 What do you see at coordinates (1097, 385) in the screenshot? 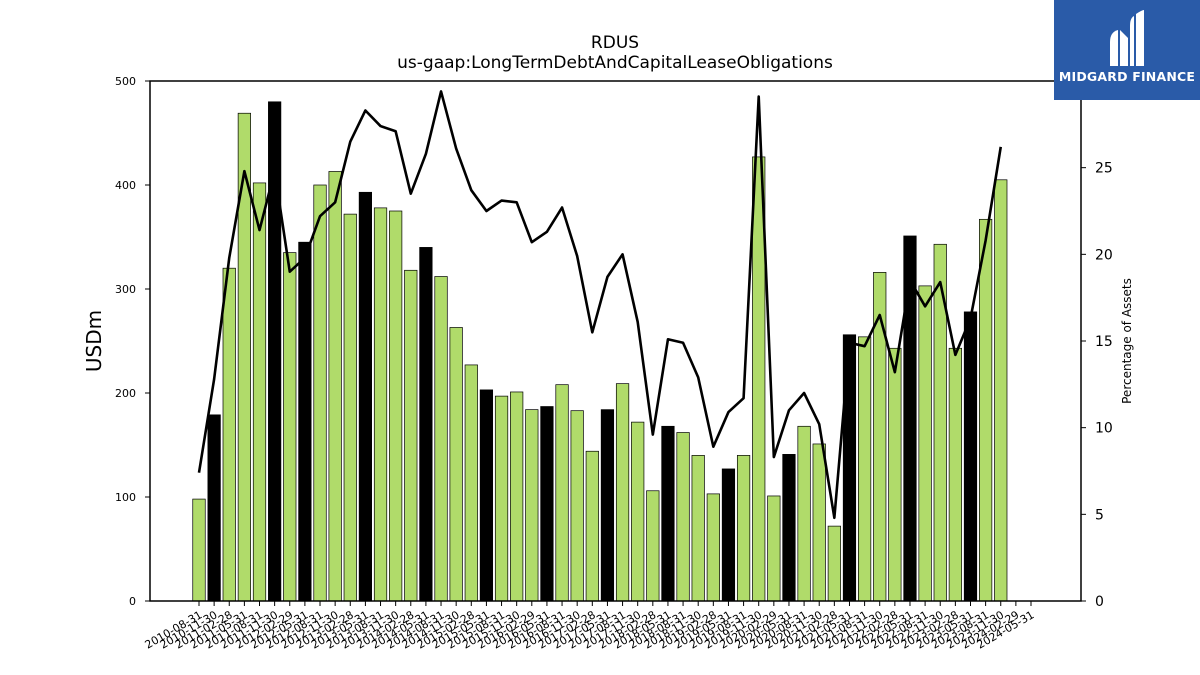
I see `right-axis: 0 5 10 15 20 25` at bounding box center [1097, 385].